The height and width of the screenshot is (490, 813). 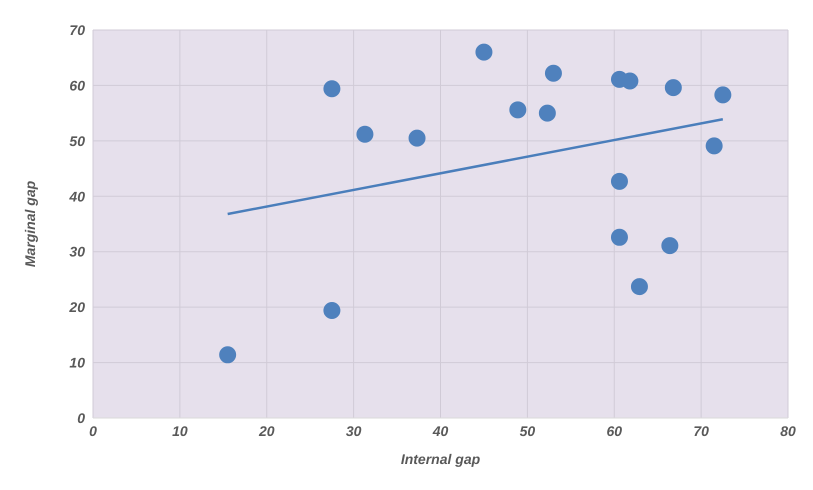 I want to click on y-tick-label: 70, so click(x=77, y=30).